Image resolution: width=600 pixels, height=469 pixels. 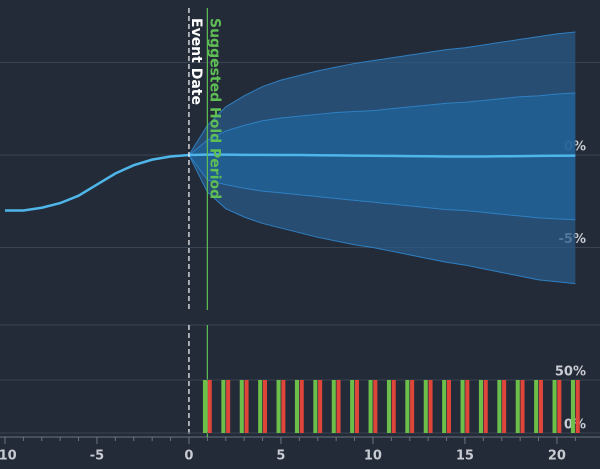 What do you see at coordinates (373, 456) in the screenshot?
I see `x-tick-label: 10` at bounding box center [373, 456].